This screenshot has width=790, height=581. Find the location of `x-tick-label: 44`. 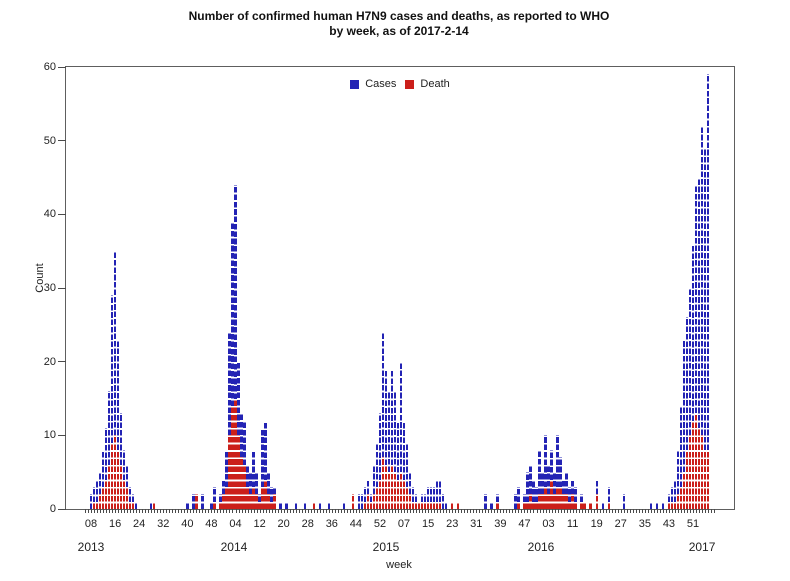

x-tick-label: 44 is located at coordinates (356, 524).